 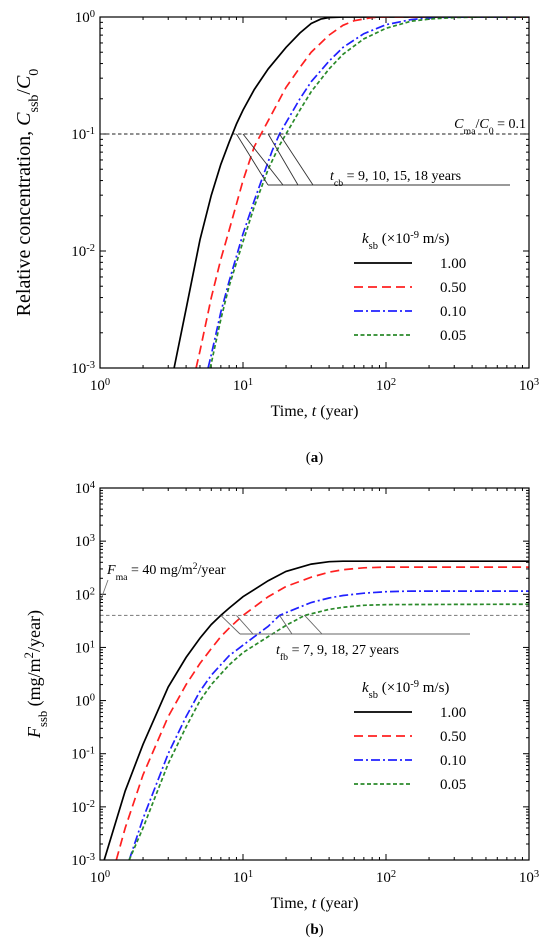 I want to click on y-axis-label: Relative concentration, Cssb/C0, so click(x=27, y=193).